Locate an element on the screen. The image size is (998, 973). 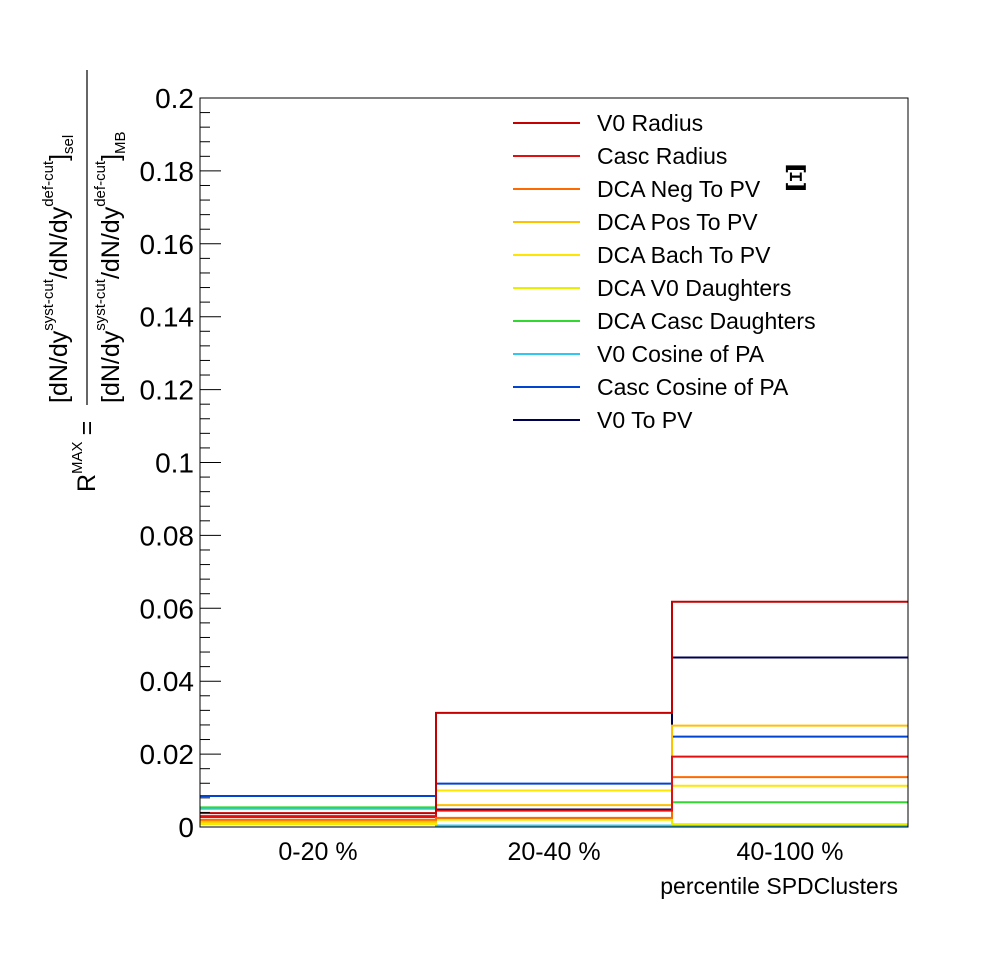
svg-text:[dN/dysyst-cut/dN/dydef-cut]se: [dN/dysyst-cut/dN/dydef-cut]sel is located at coordinates (58, 269).